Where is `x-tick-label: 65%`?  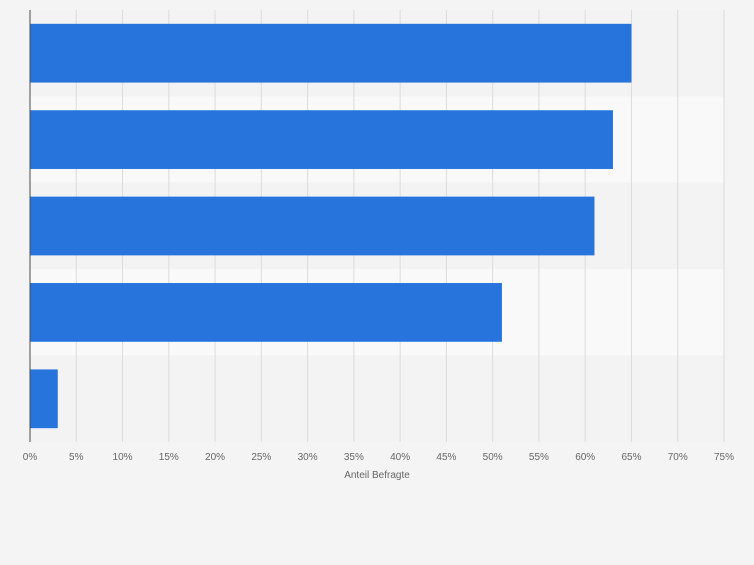
x-tick-label: 65% is located at coordinates (631, 457).